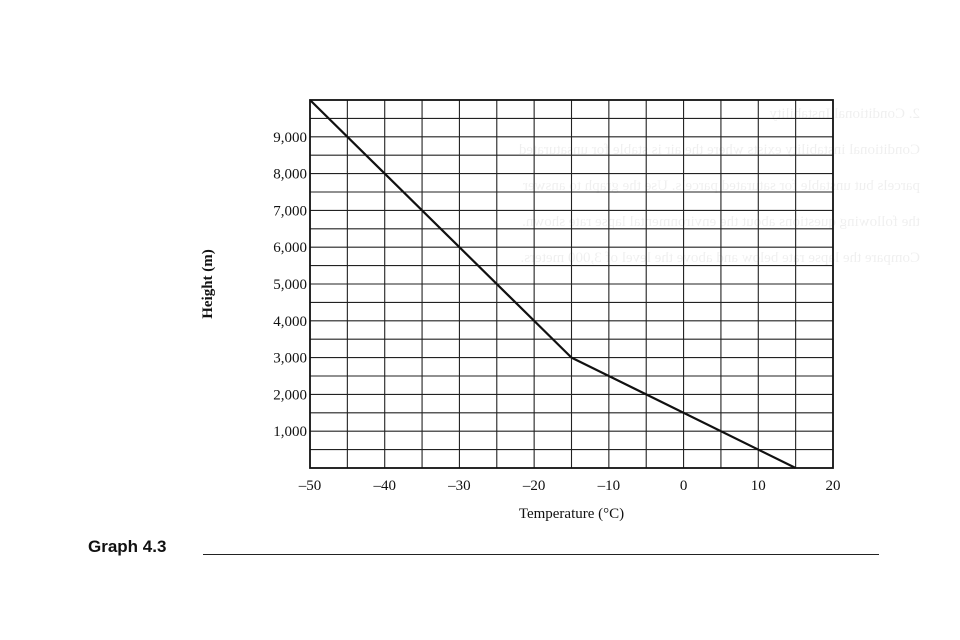 The height and width of the screenshot is (640, 960). I want to click on x-tick-label: 20, so click(833, 486).